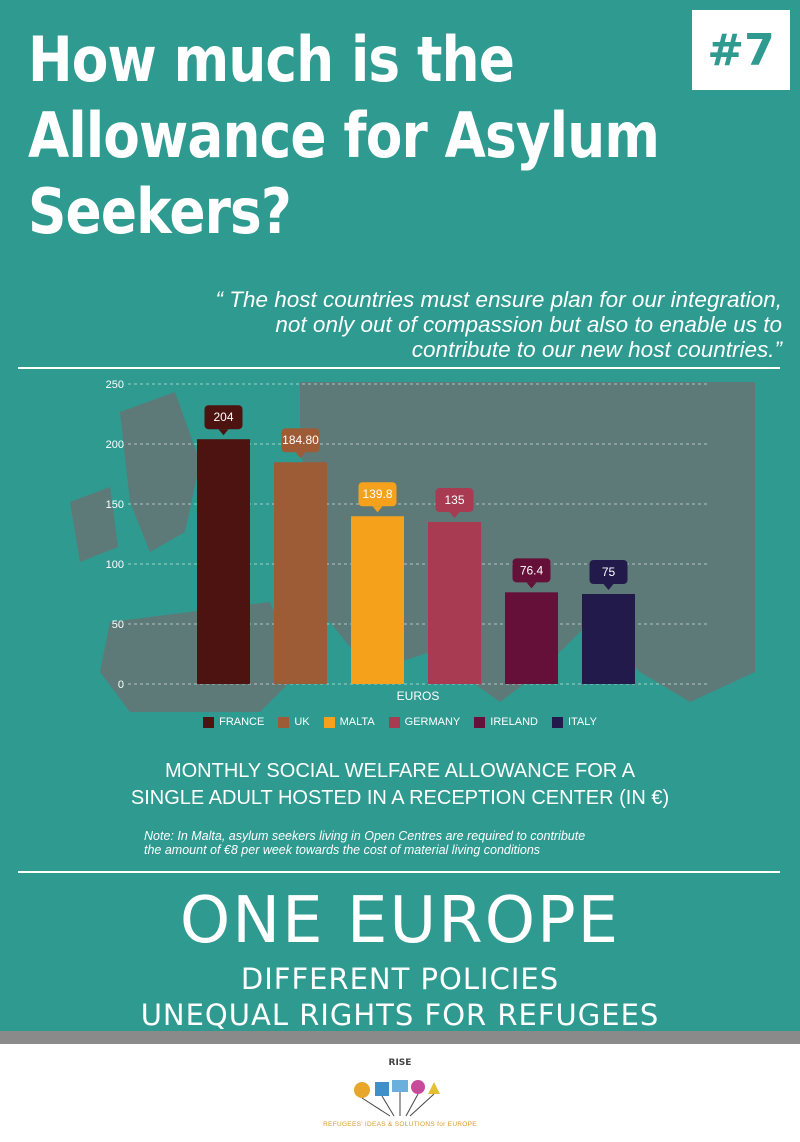 This screenshot has width=800, height=1142. What do you see at coordinates (160, 472) in the screenshot?
I see `map-britain-shape` at bounding box center [160, 472].